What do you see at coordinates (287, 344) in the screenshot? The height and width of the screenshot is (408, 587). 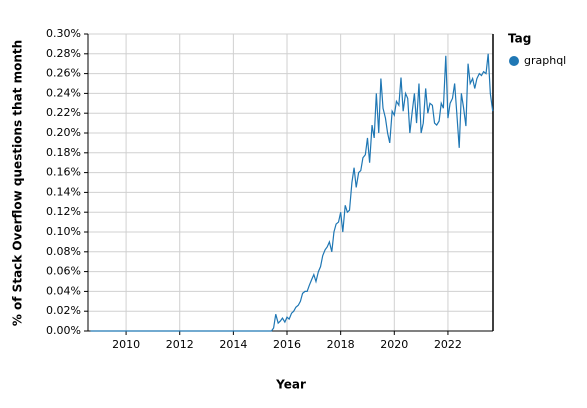 I see `x-tick-label: 2016` at bounding box center [287, 344].